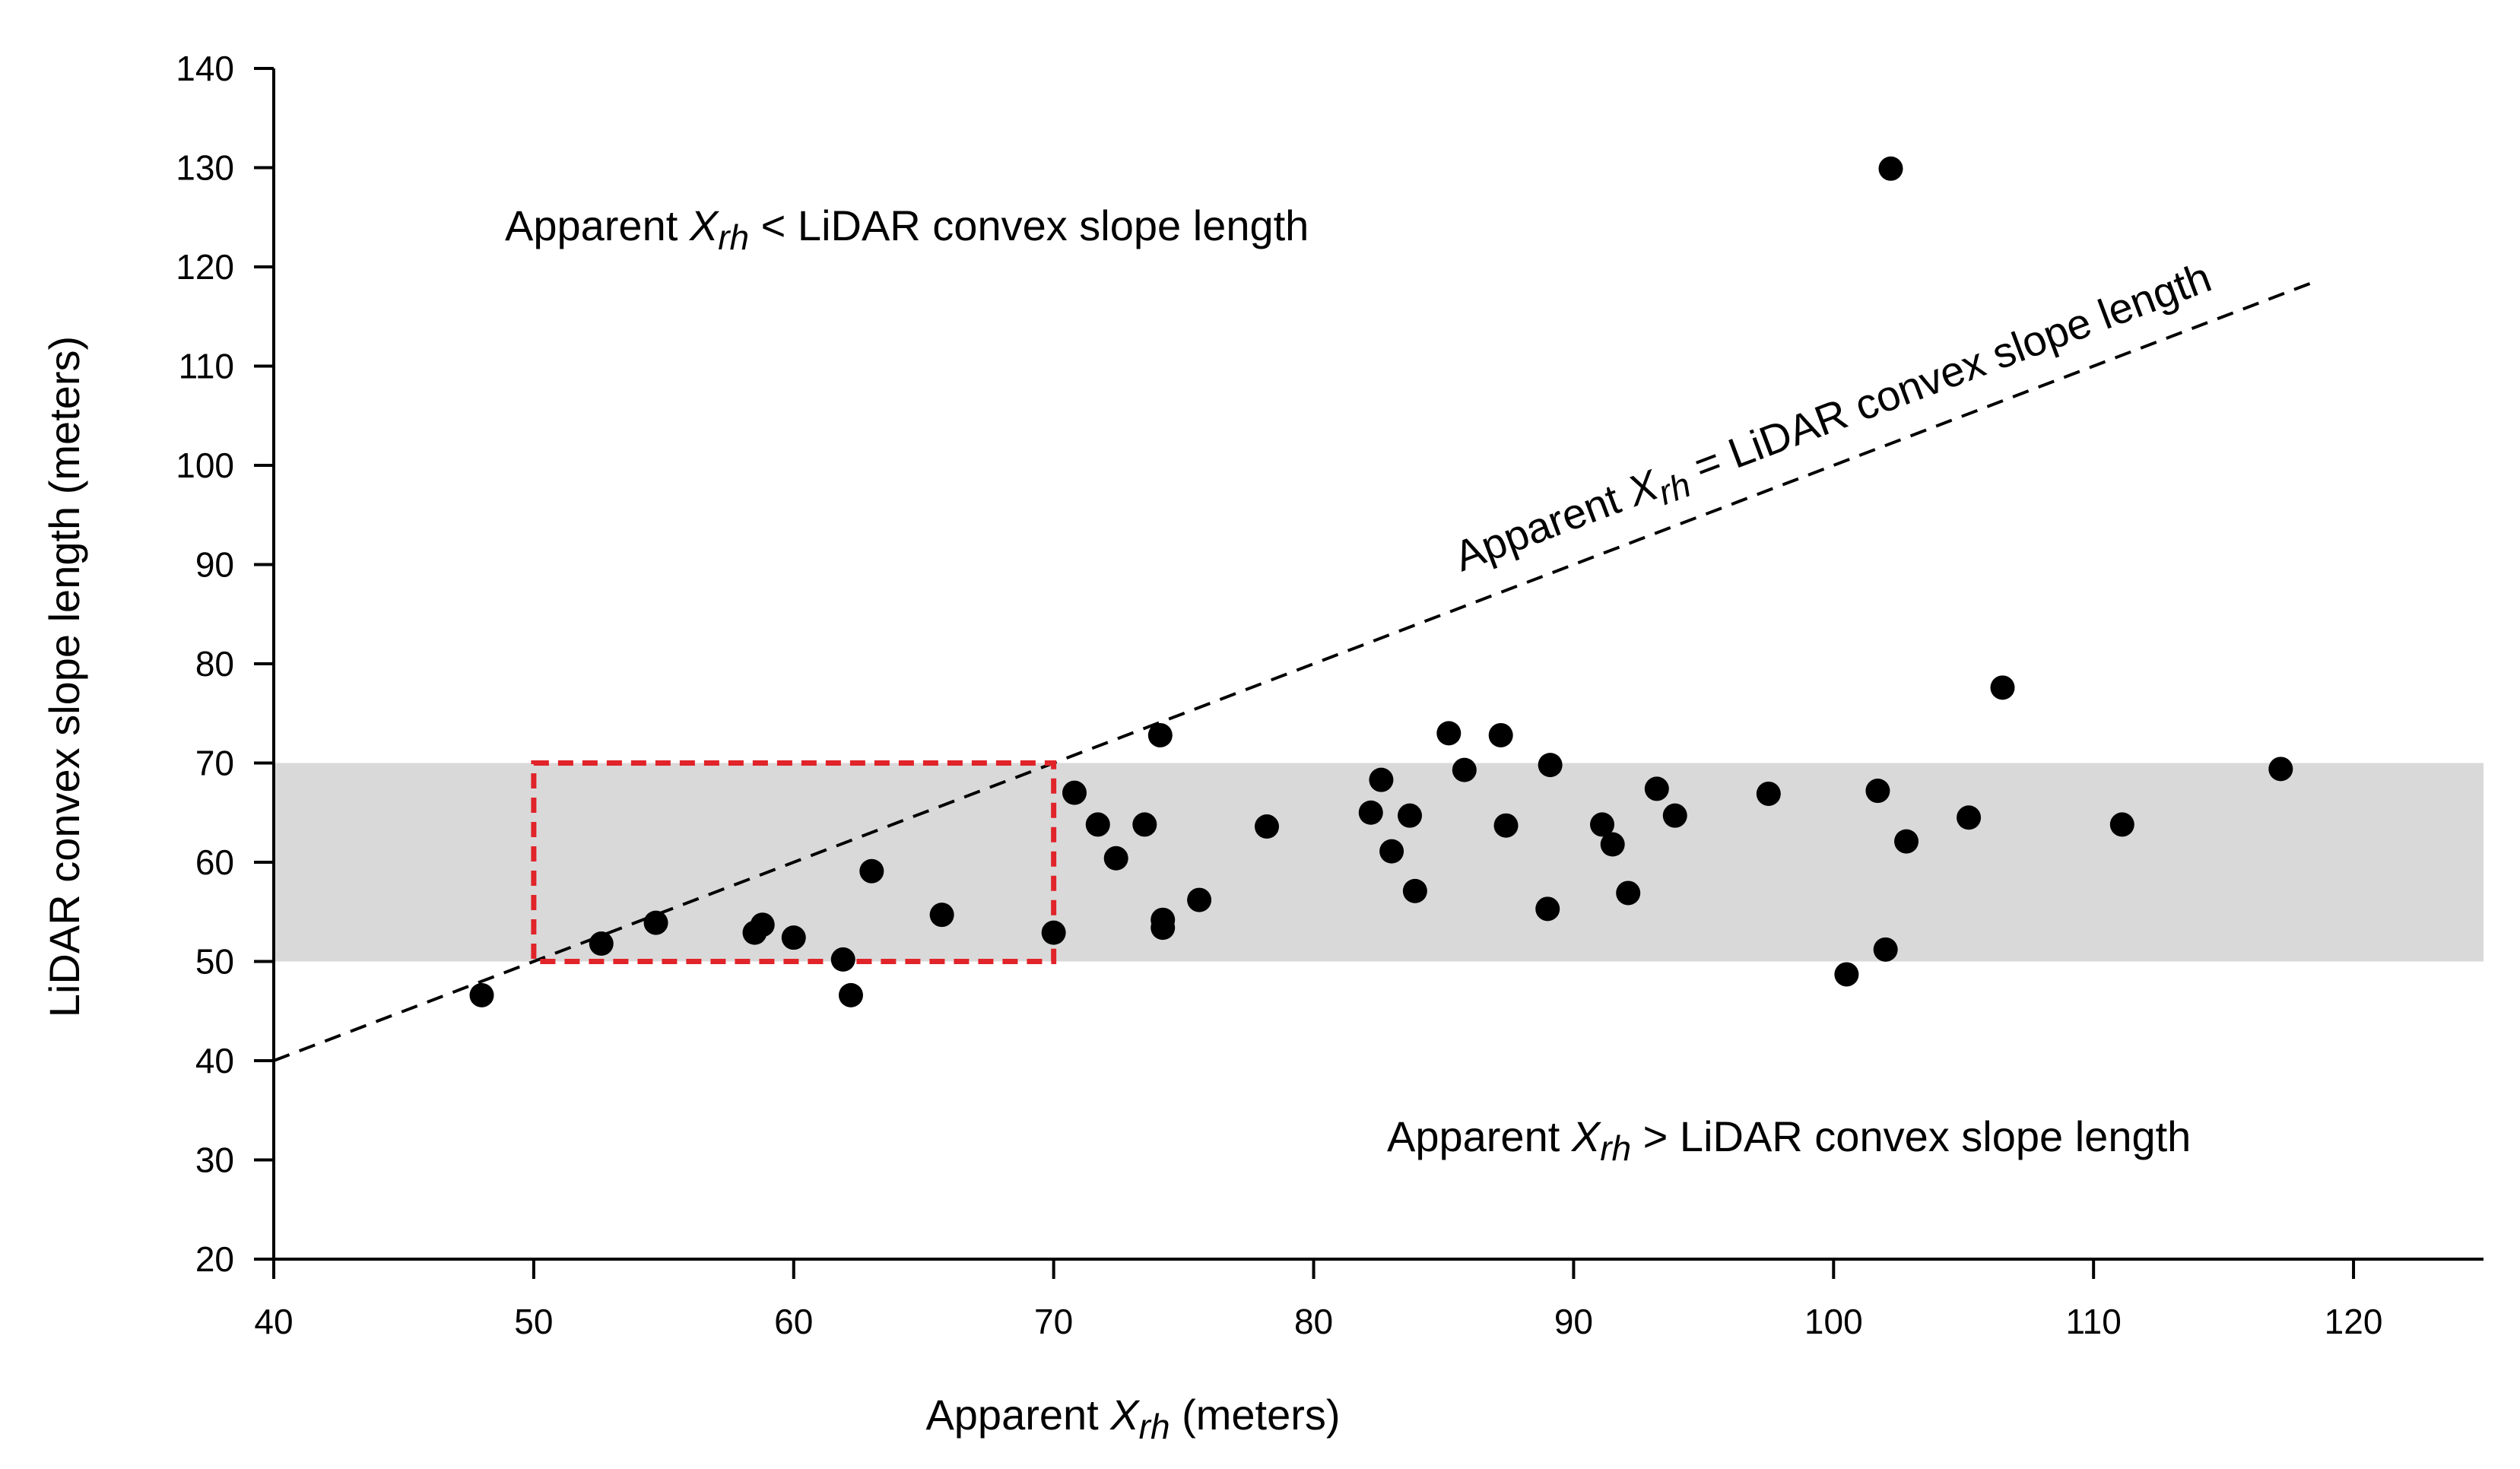 This screenshot has height=1469, width=2520. Describe the element at coordinates (794, 862) in the screenshot. I see `highlight-box` at that location.